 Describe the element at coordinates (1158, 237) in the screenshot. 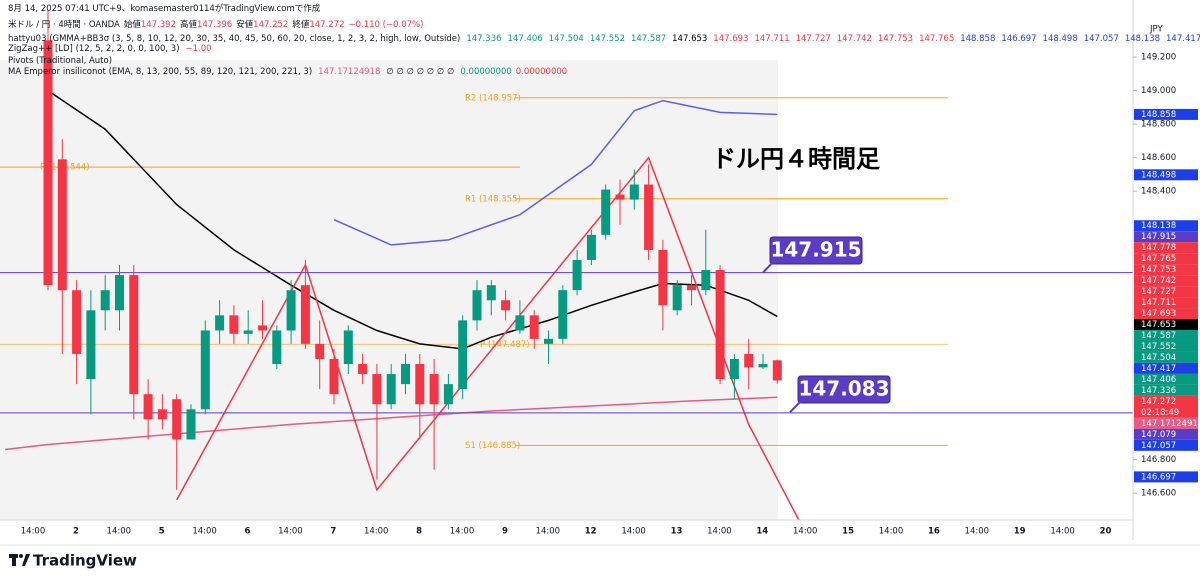

I see `price-tag-label: 147.915` at that location.